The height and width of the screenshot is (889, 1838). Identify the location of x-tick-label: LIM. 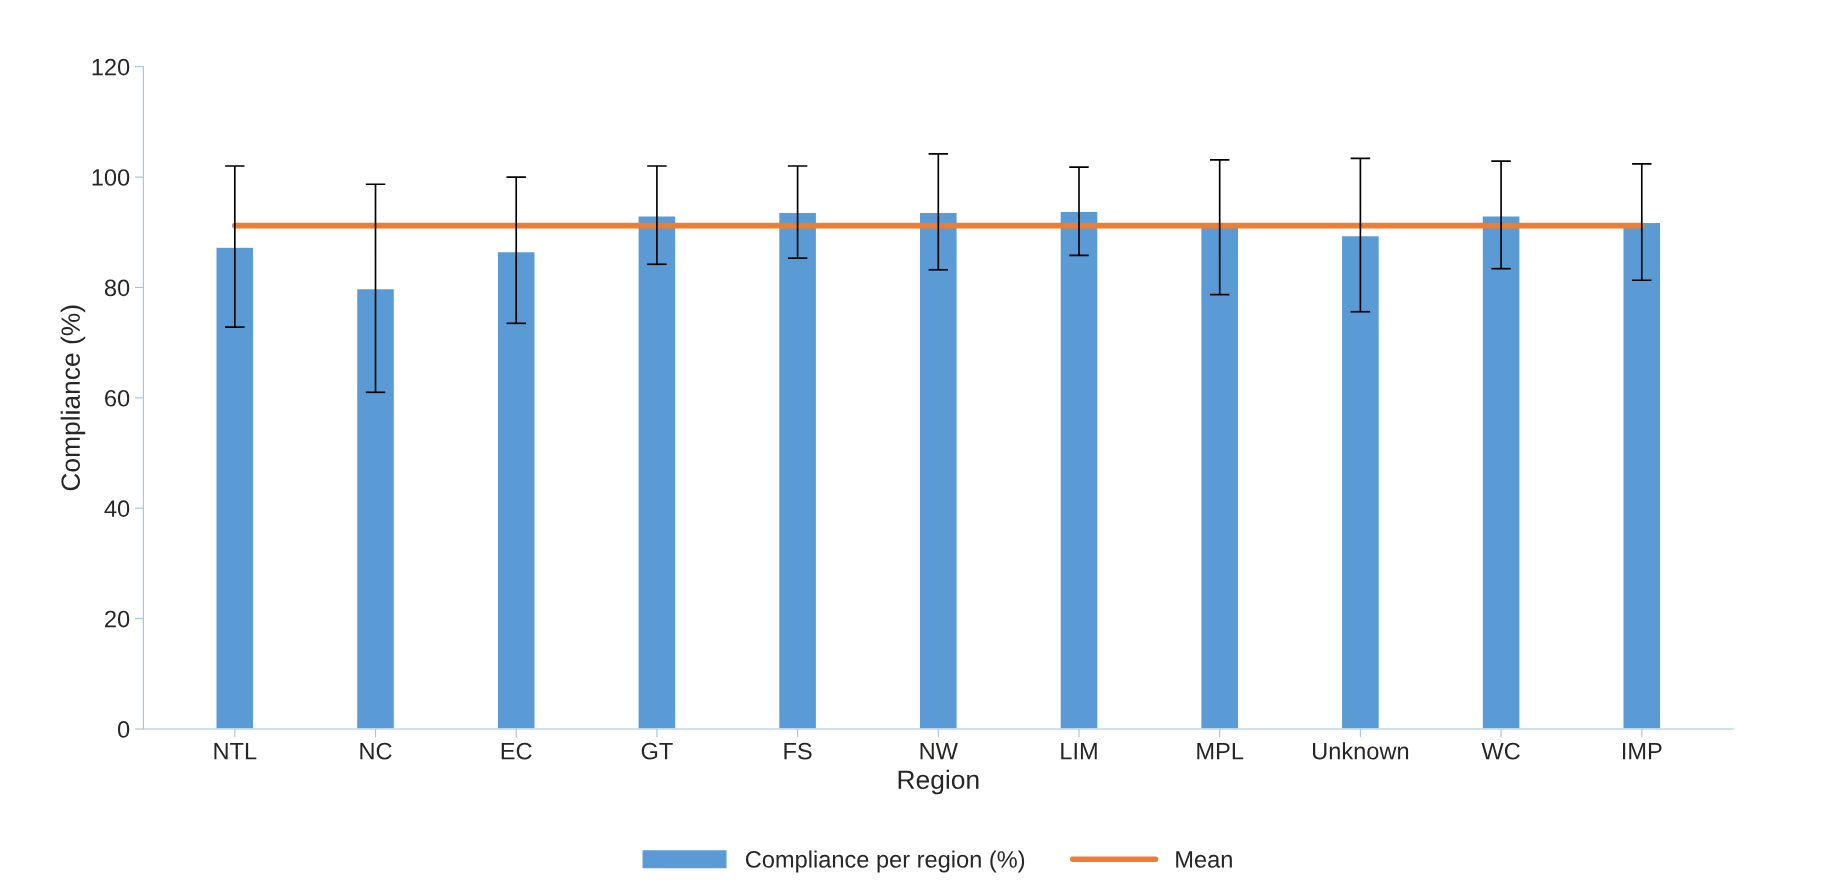
(1079, 751).